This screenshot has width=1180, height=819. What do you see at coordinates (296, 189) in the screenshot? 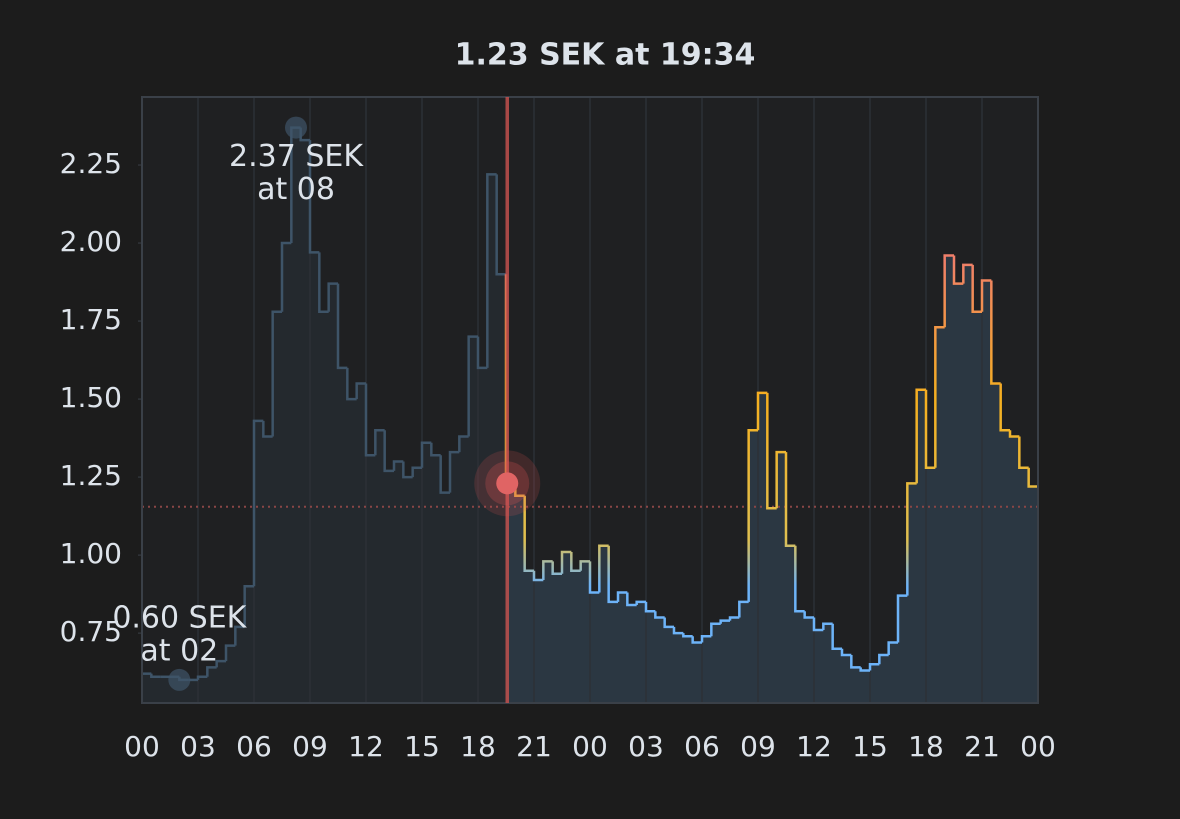
I see `annotation-label: at 08` at bounding box center [296, 189].